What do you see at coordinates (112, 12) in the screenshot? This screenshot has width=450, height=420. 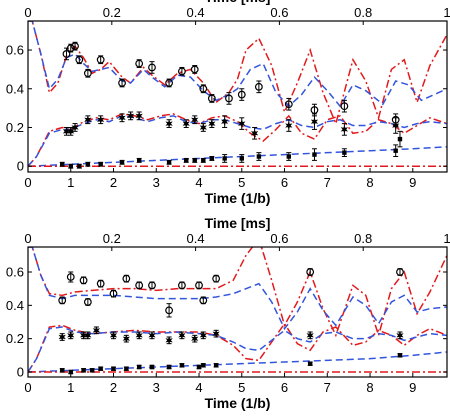 I see `x2-tick-label: 0.2` at bounding box center [112, 12].